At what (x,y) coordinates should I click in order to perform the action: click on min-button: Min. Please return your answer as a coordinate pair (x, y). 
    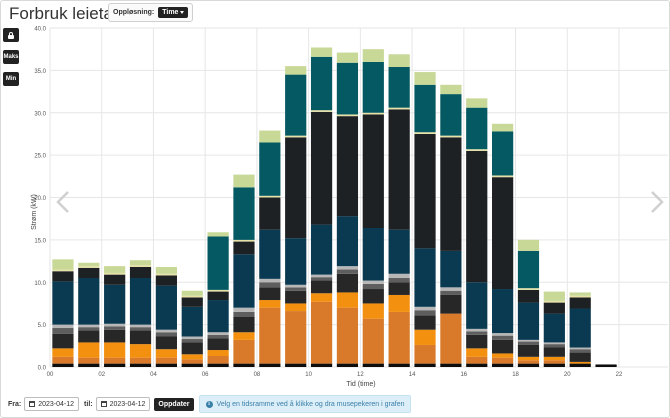
    Looking at the image, I should click on (11, 79).